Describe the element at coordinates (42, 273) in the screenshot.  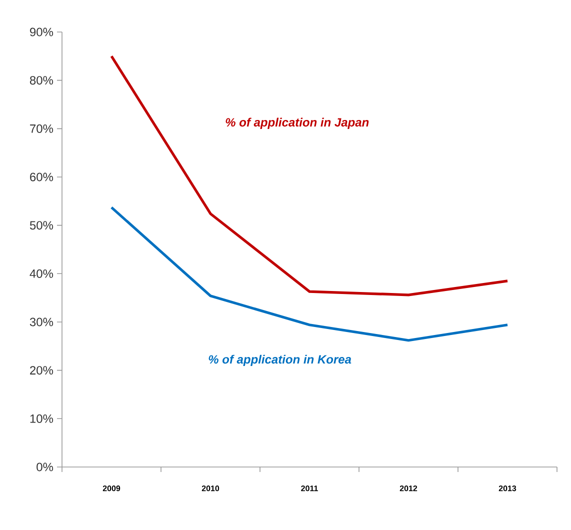
I see `y-tick-label: 40%` at that location.